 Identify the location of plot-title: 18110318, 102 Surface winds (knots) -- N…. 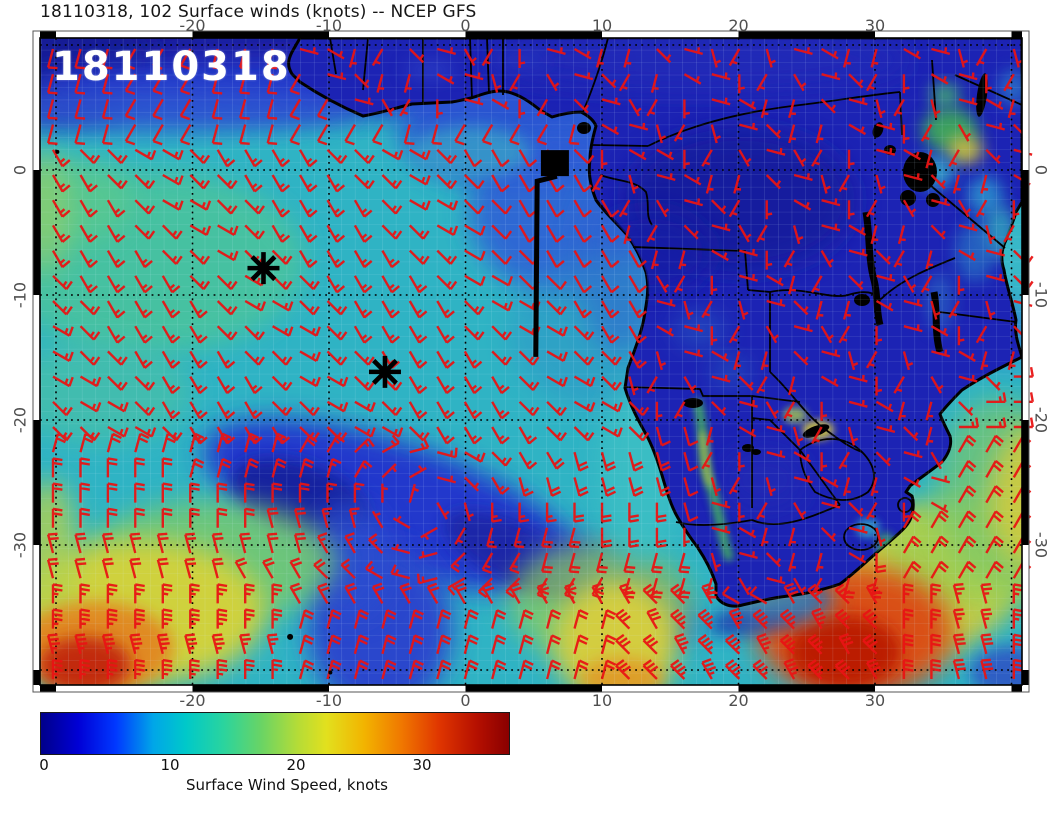
(258, 12).